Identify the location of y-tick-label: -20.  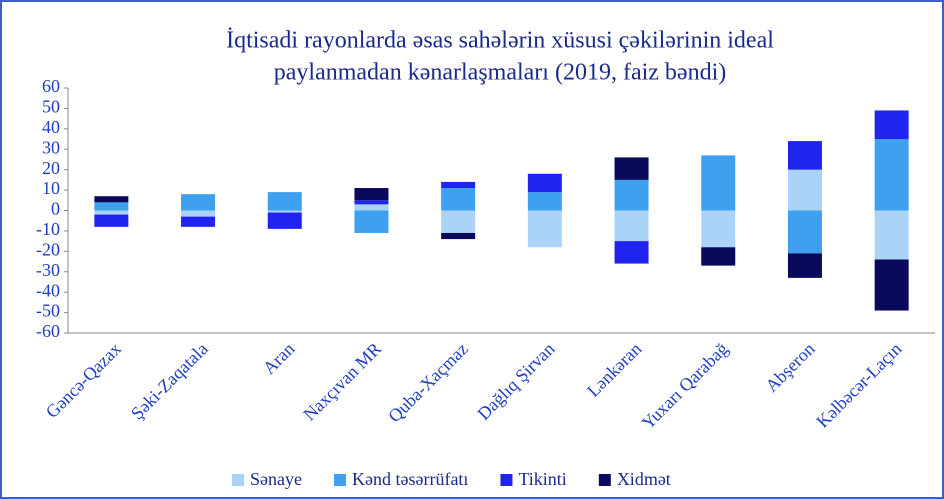
(48, 249).